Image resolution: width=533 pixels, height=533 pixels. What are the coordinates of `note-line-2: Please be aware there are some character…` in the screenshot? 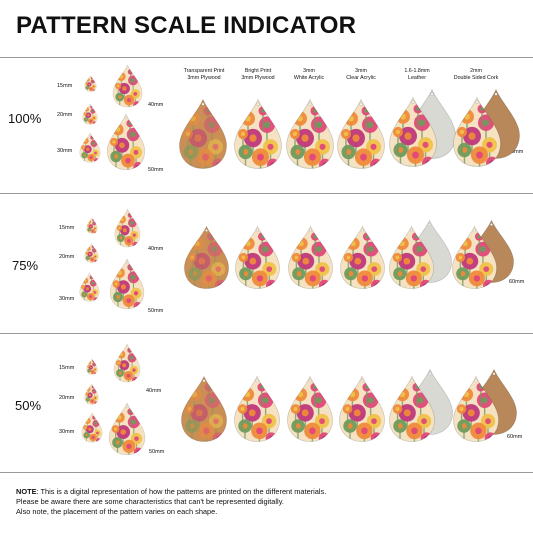 It's located at (150, 501).